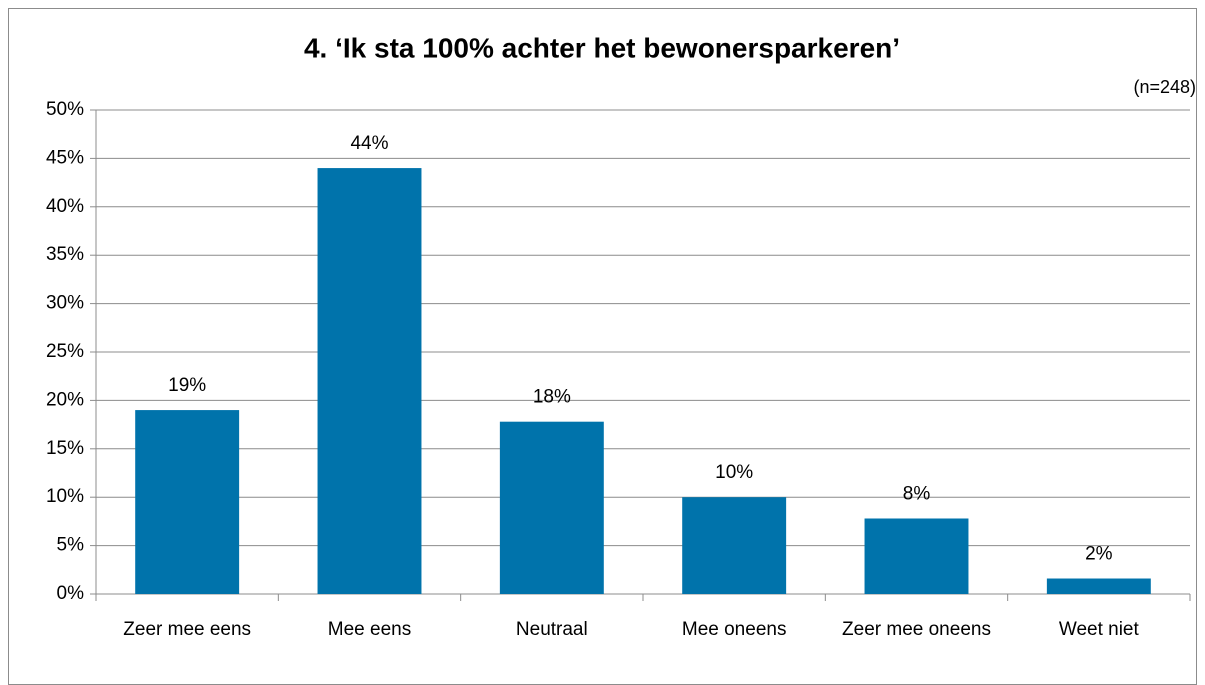 The width and height of the screenshot is (1205, 685). What do you see at coordinates (65, 109) in the screenshot?
I see `y-tick-label: 50%` at bounding box center [65, 109].